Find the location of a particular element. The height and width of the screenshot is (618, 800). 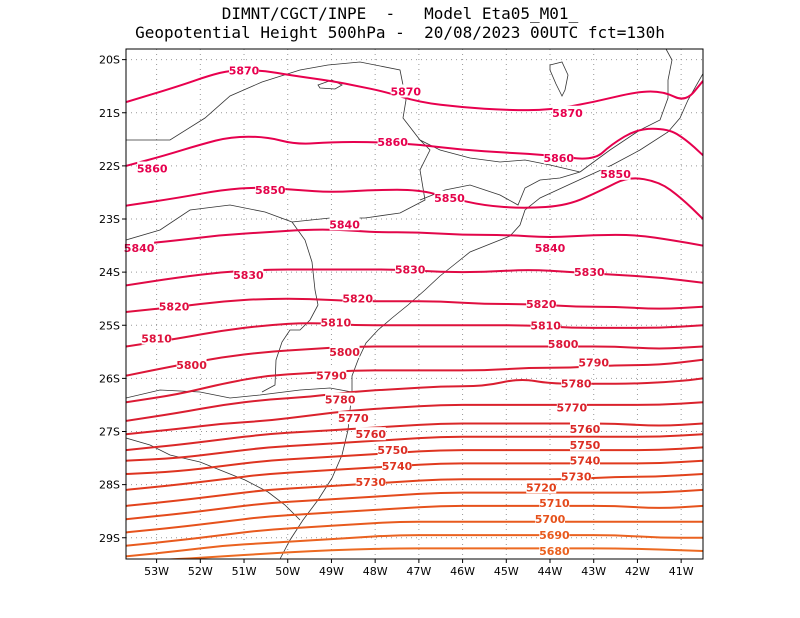

y-tick-label: 24S is located at coordinates (109, 272).